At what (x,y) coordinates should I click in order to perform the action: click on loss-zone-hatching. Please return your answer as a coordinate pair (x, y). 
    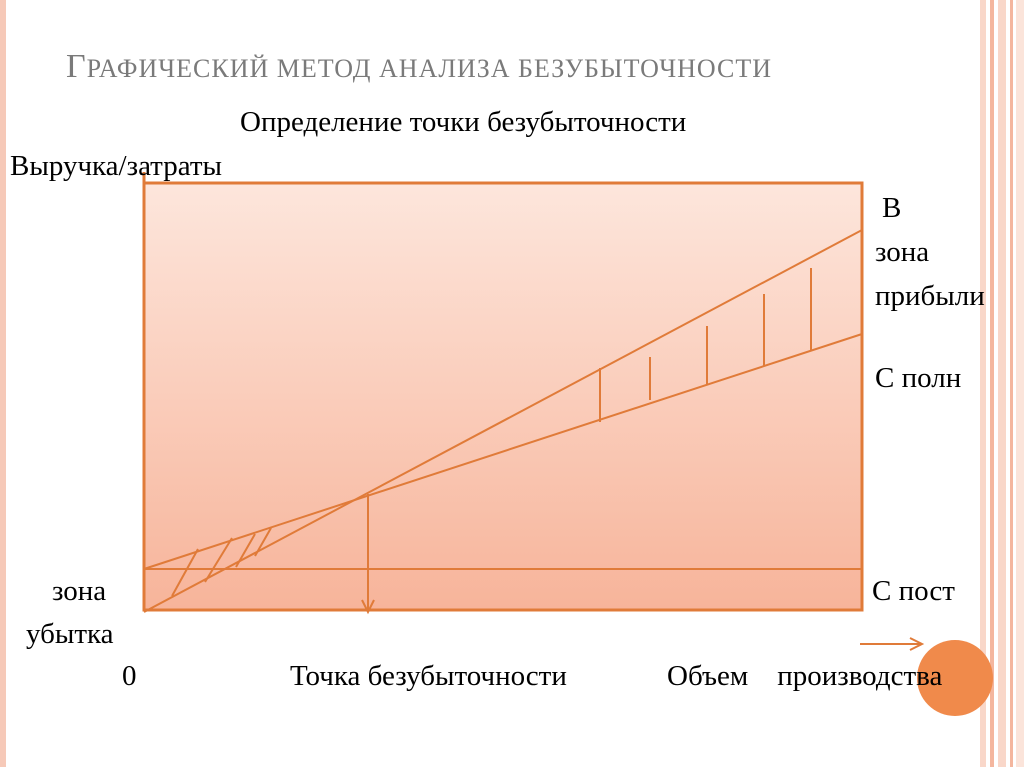
    Looking at the image, I should click on (221, 562).